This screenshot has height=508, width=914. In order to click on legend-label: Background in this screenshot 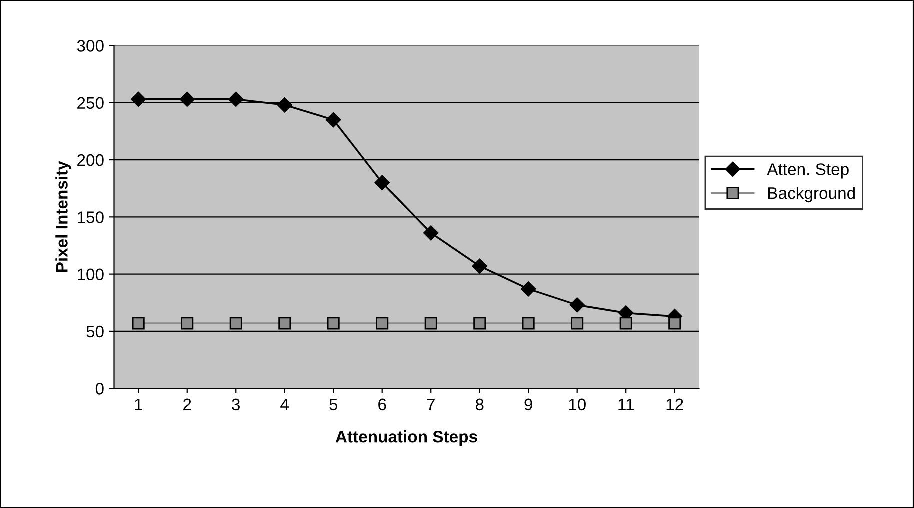, I will do `click(812, 195)`.